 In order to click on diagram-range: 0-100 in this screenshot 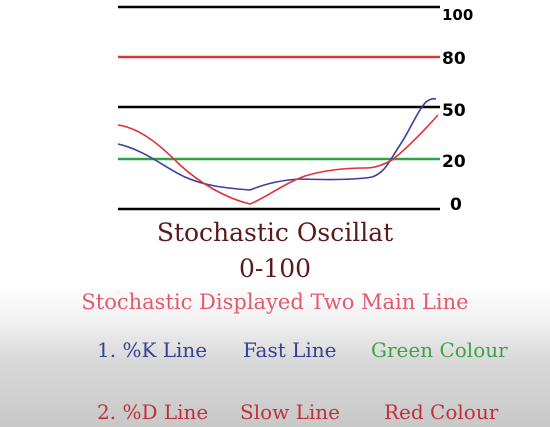, I will do `click(275, 268)`.